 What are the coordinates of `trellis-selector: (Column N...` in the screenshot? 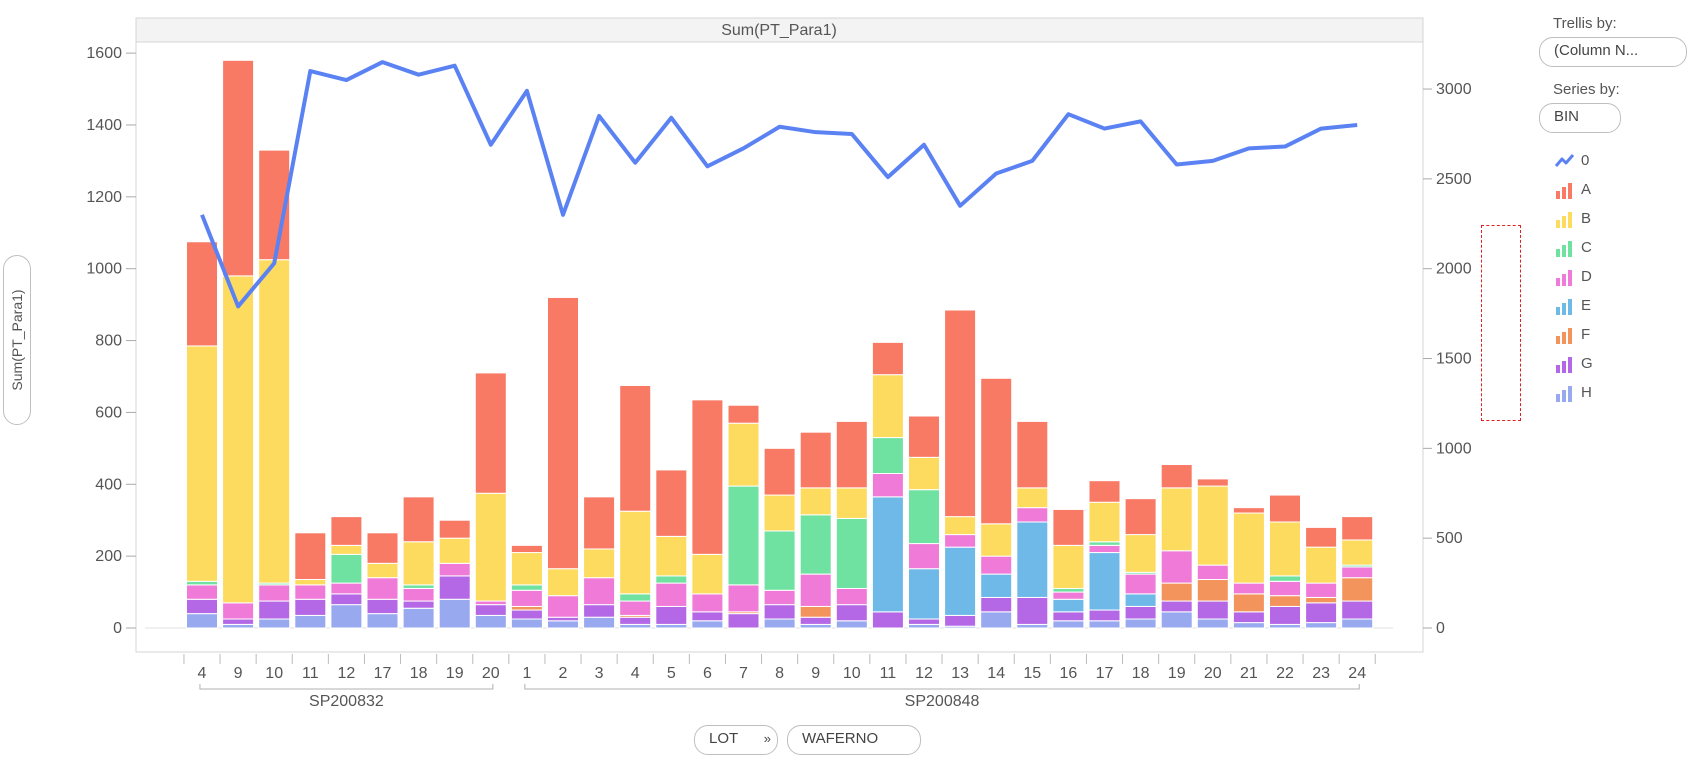 It's located at (1613, 52).